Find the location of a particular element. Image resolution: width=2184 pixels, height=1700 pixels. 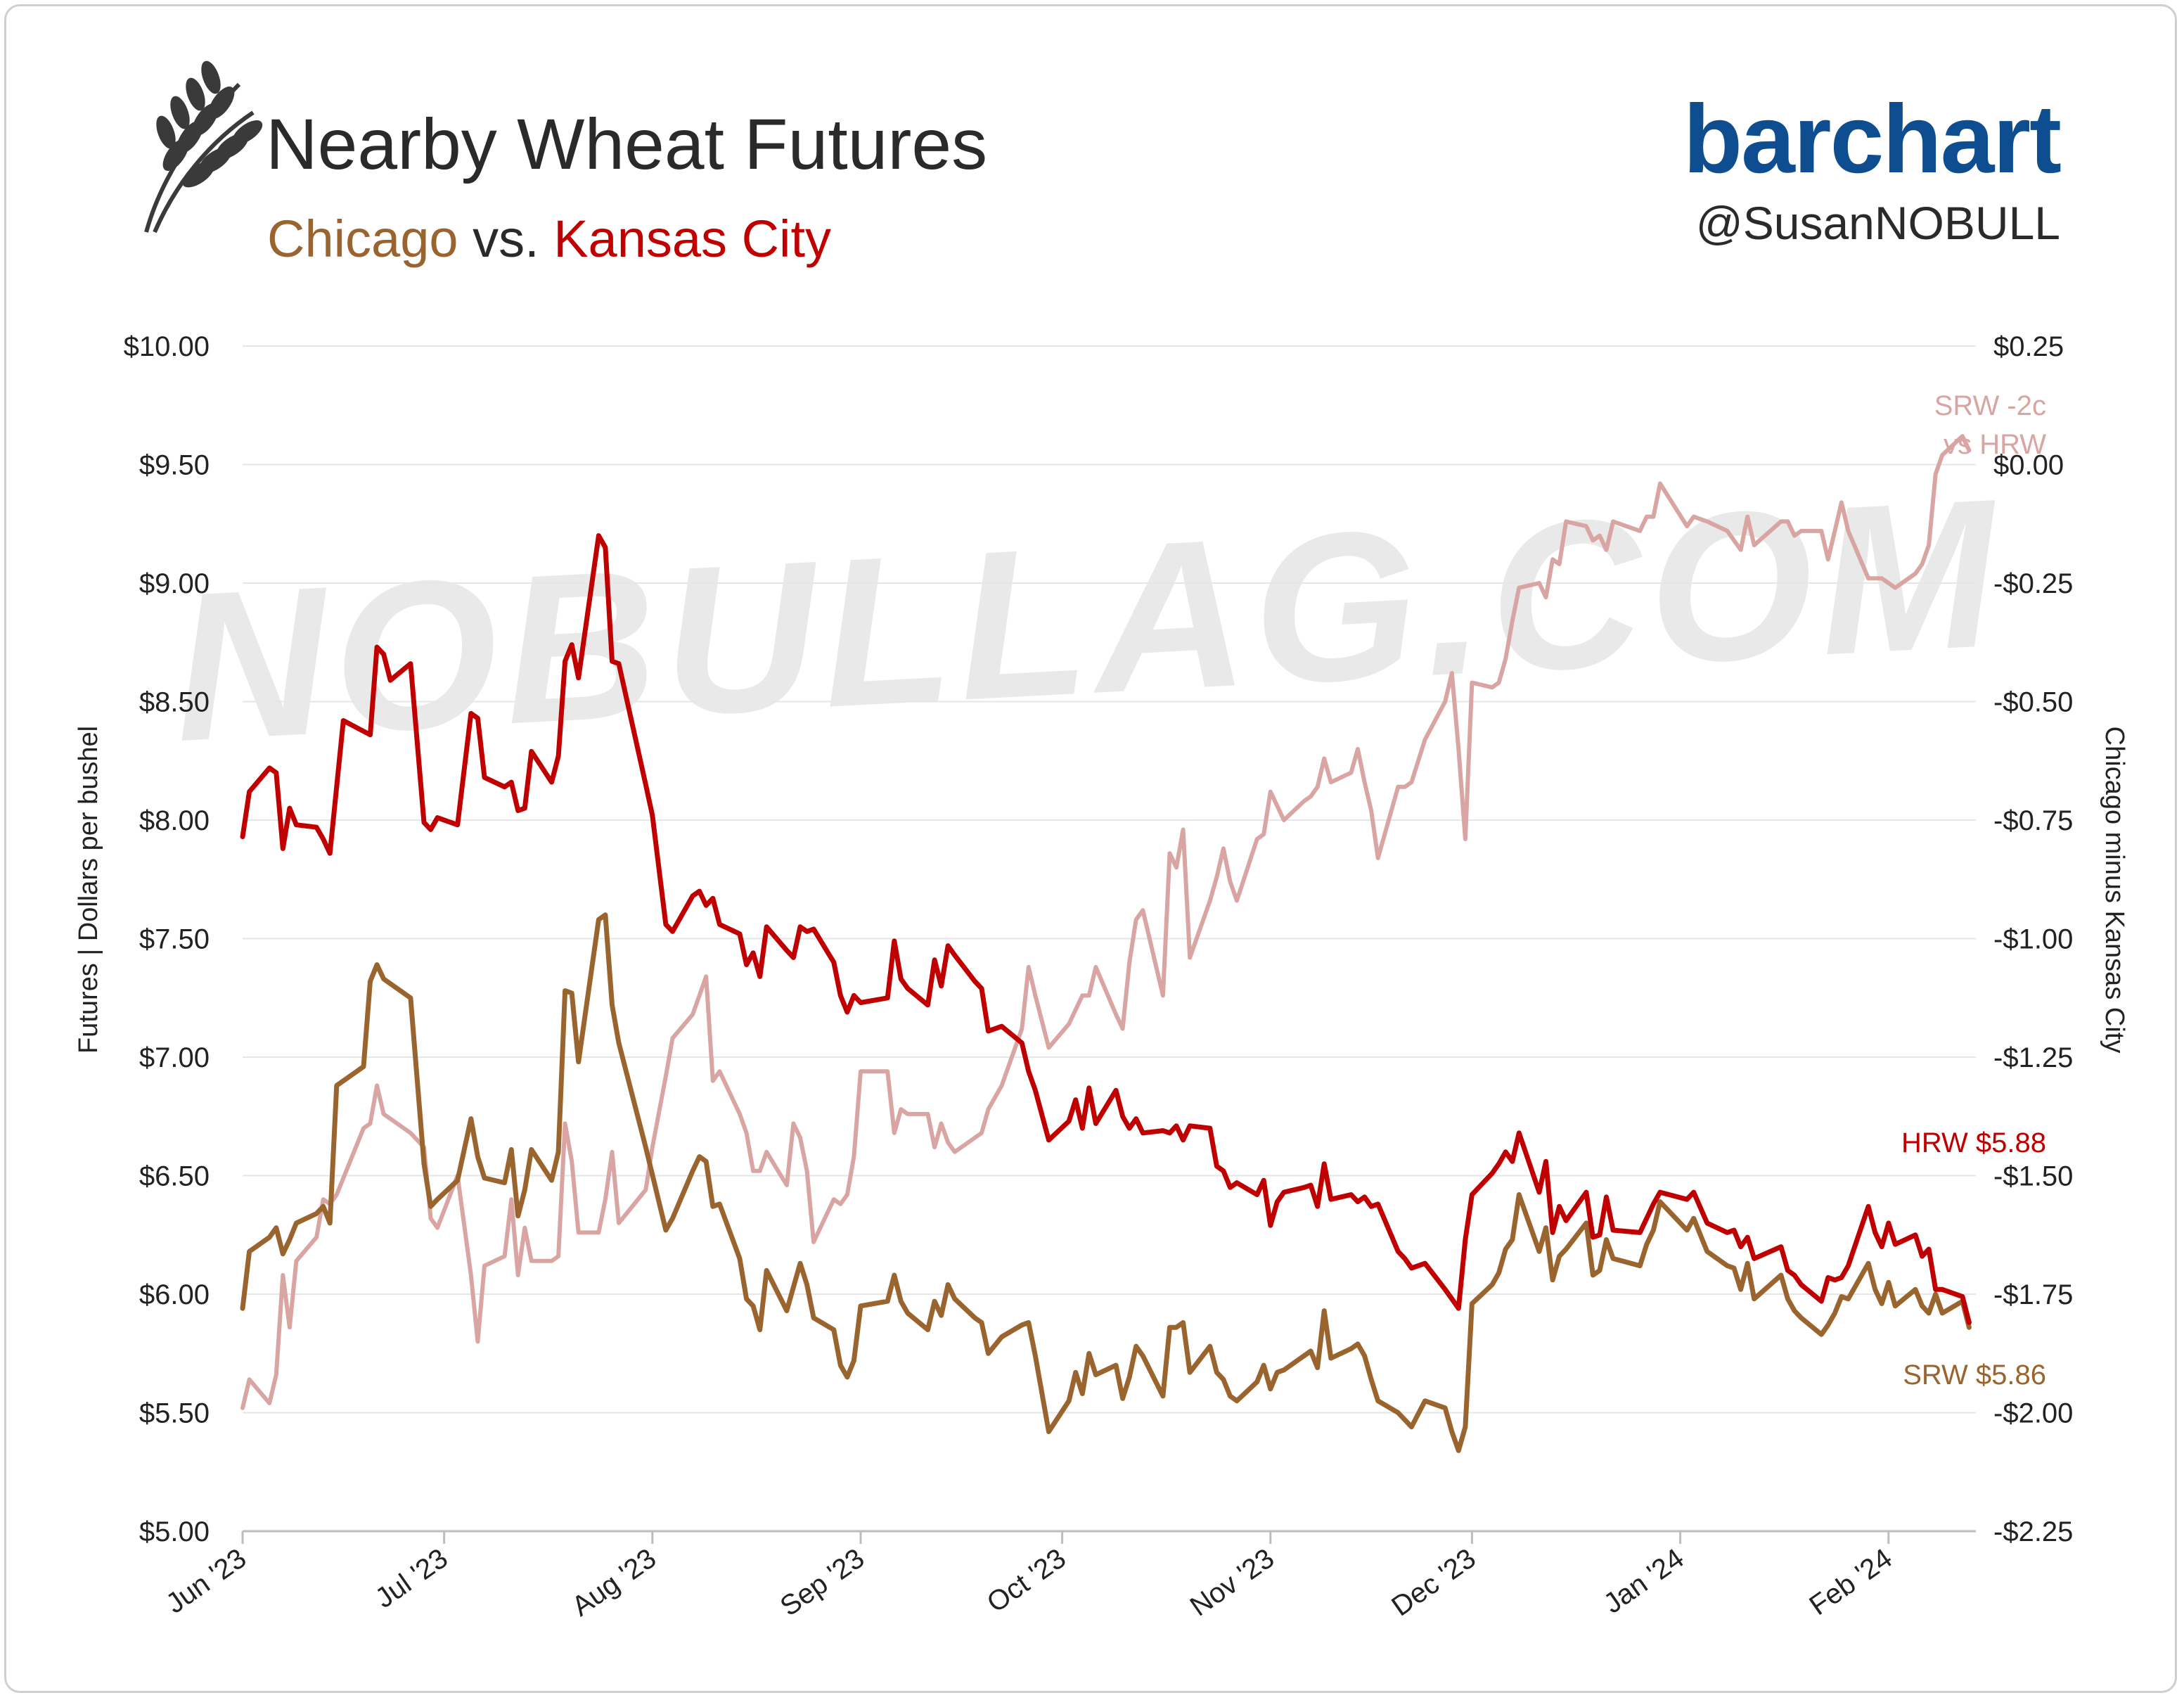

subtitle-chicago: Chicago is located at coordinates (362, 239).